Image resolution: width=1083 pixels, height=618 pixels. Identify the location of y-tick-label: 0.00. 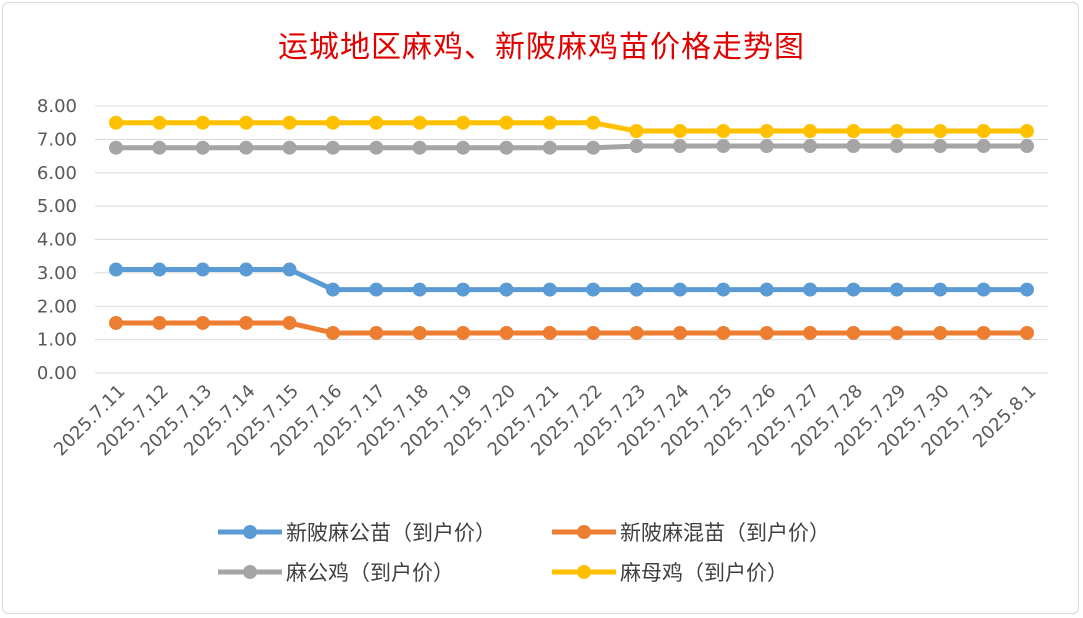
(57, 373).